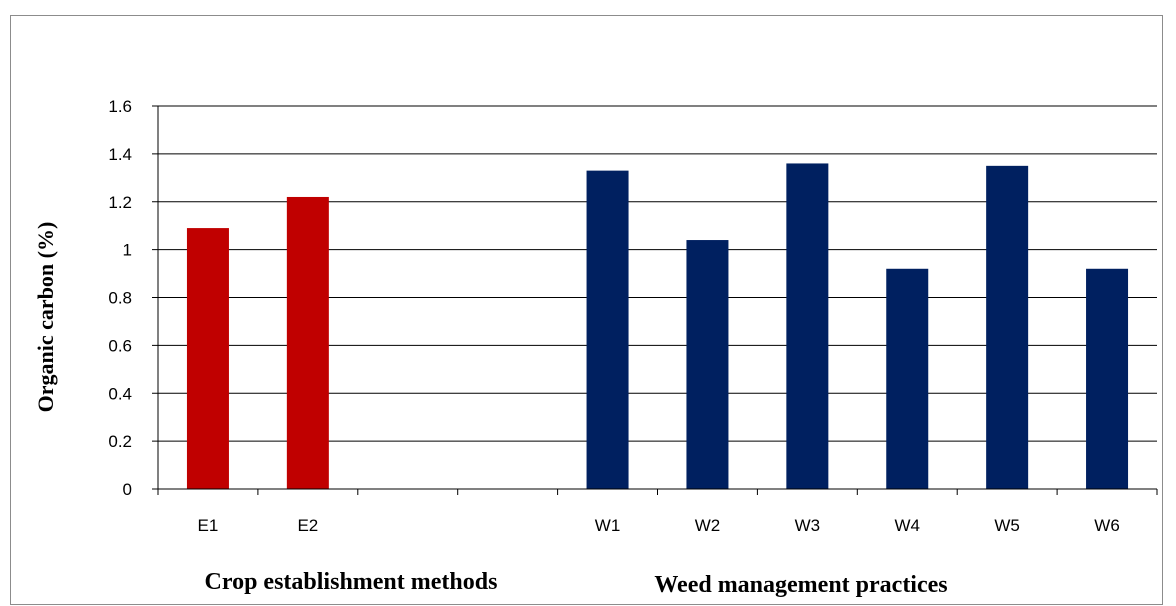  What do you see at coordinates (120, 345) in the screenshot?
I see `y-tick-label: 0.6` at bounding box center [120, 345].